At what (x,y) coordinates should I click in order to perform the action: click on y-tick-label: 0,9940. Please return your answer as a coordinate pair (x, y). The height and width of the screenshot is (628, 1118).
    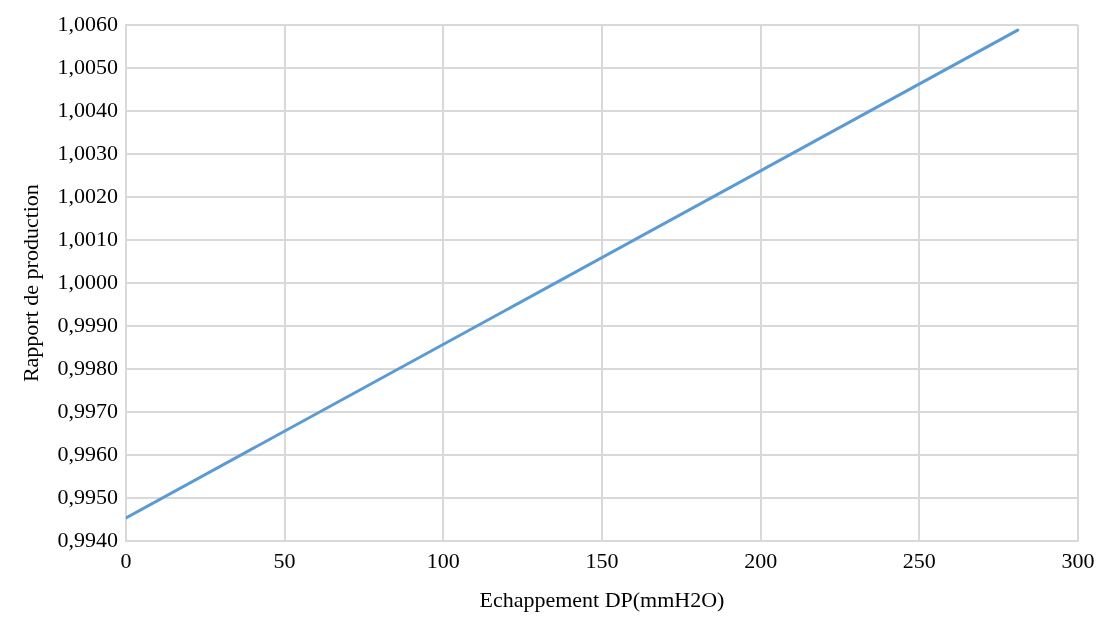
    Looking at the image, I should click on (87, 539).